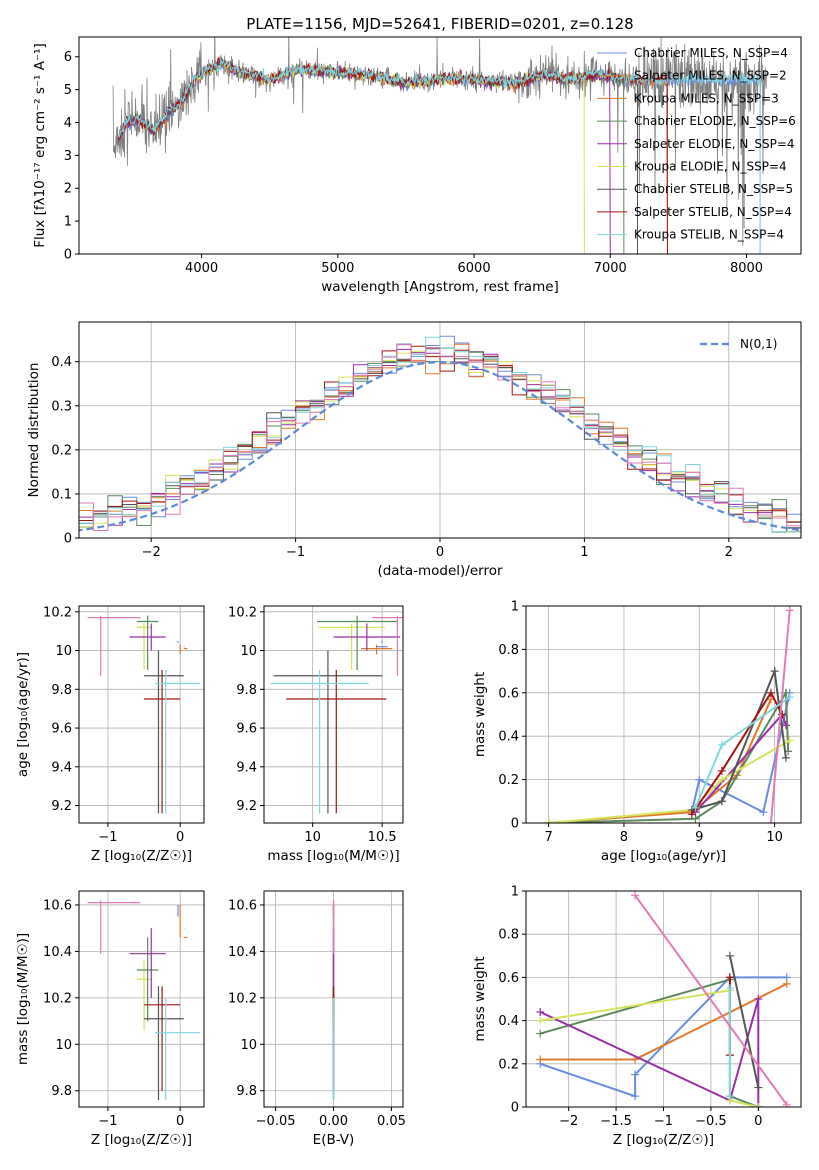 Image resolution: width=819 pixels, height=1170 pixels. What do you see at coordinates (440, 571) in the screenshot?
I see `x-axis-label: (data-model)/error` at bounding box center [440, 571].